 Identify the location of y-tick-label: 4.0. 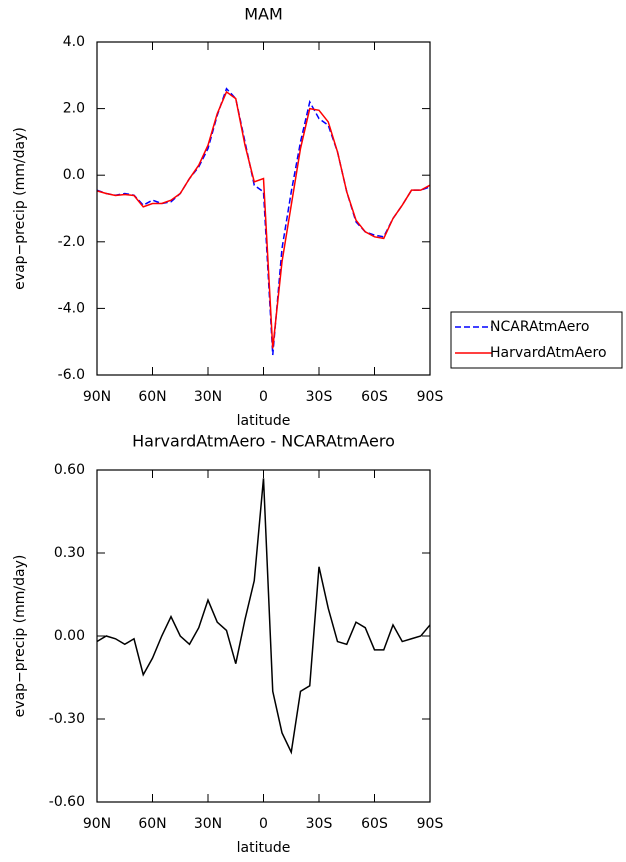
(74, 42).